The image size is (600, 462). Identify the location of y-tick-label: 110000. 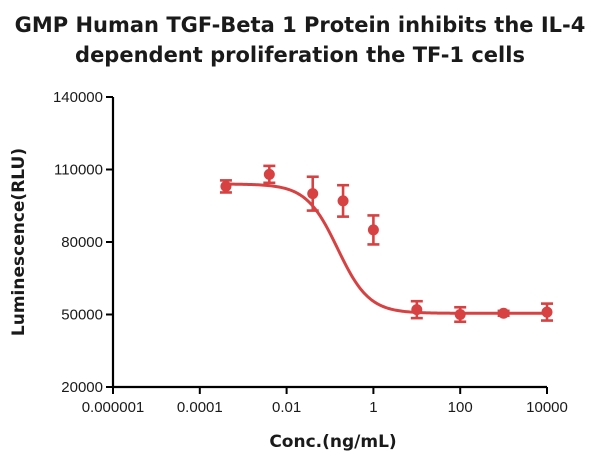
(78, 170).